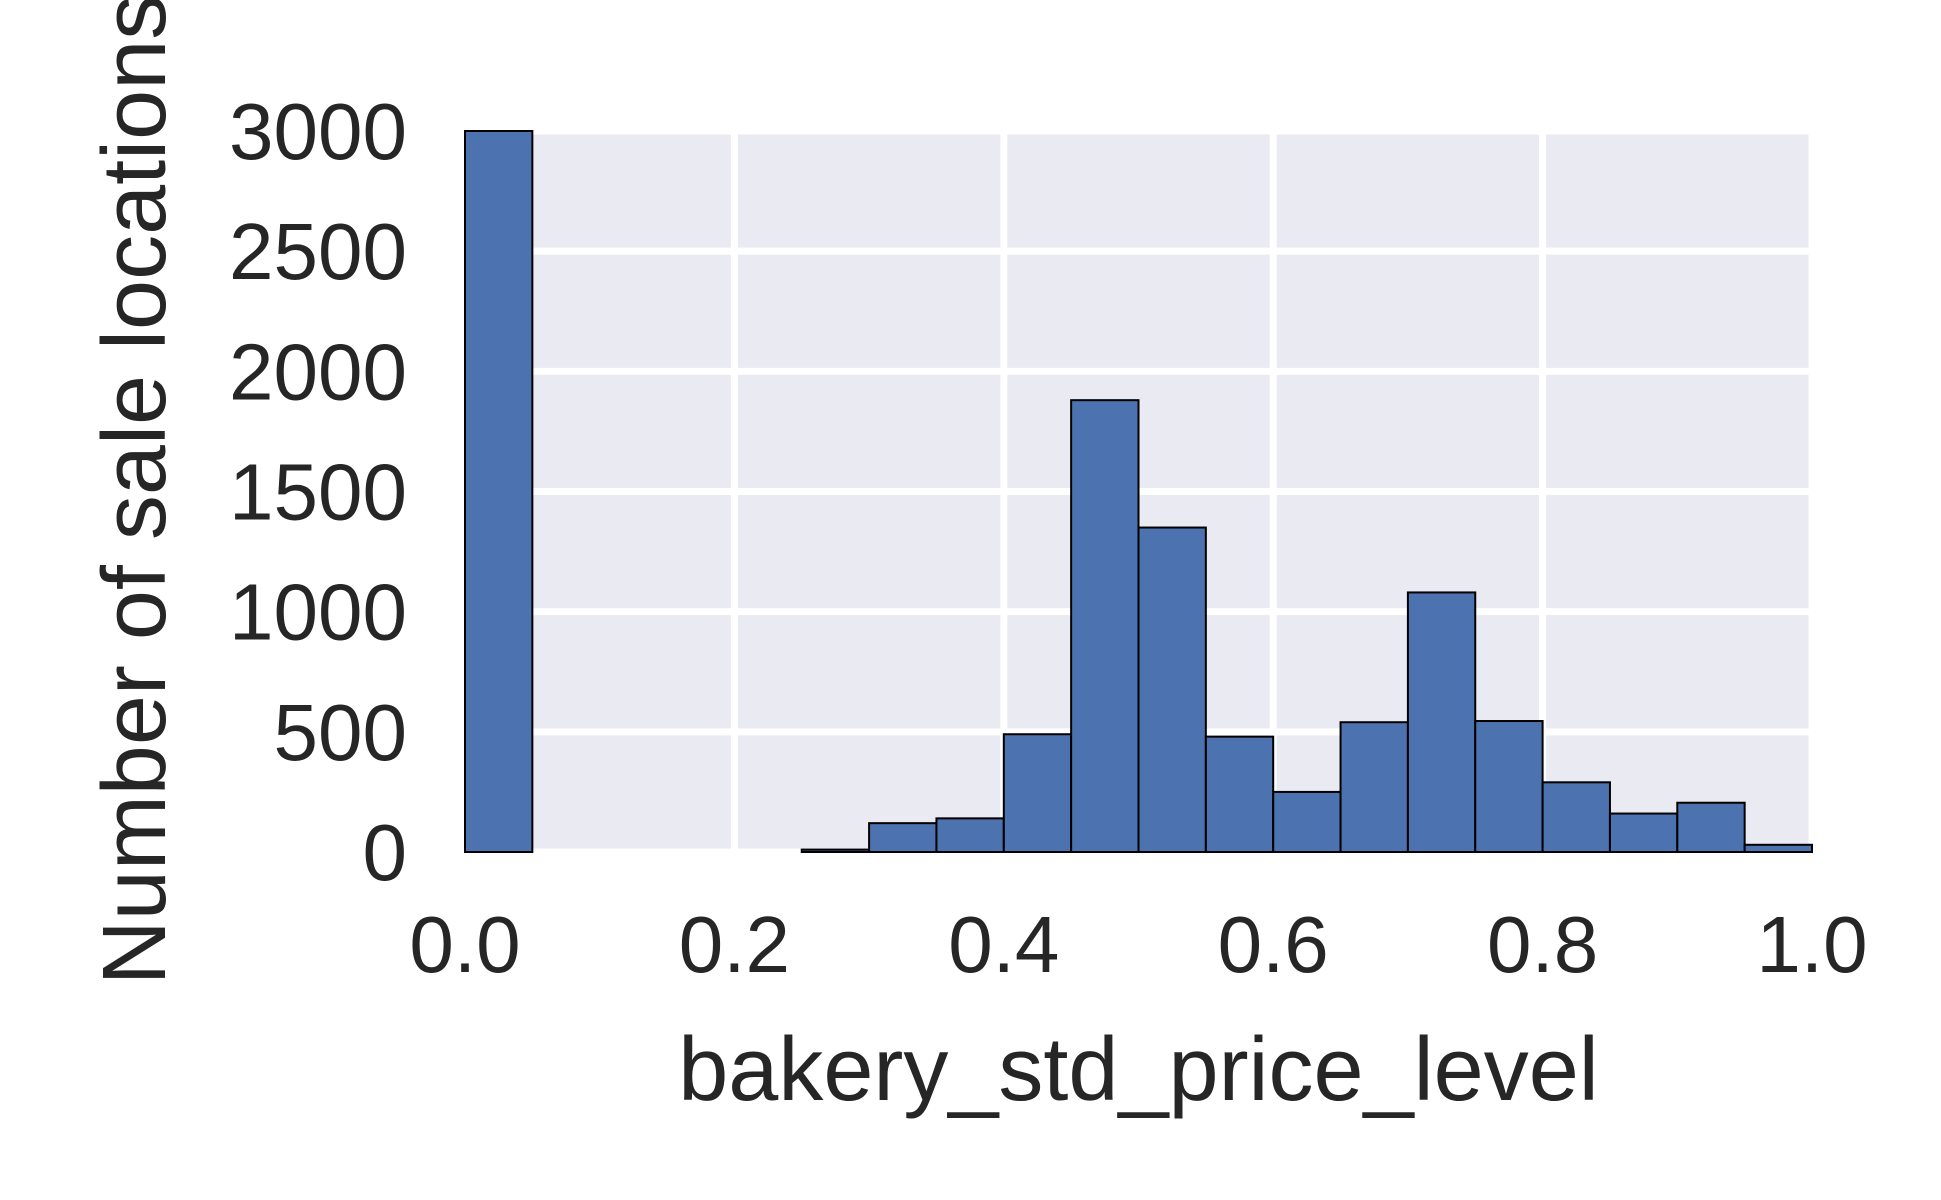 This screenshot has width=1941, height=1200. What do you see at coordinates (1542, 944) in the screenshot?
I see `x-tick-label: 0.8` at bounding box center [1542, 944].